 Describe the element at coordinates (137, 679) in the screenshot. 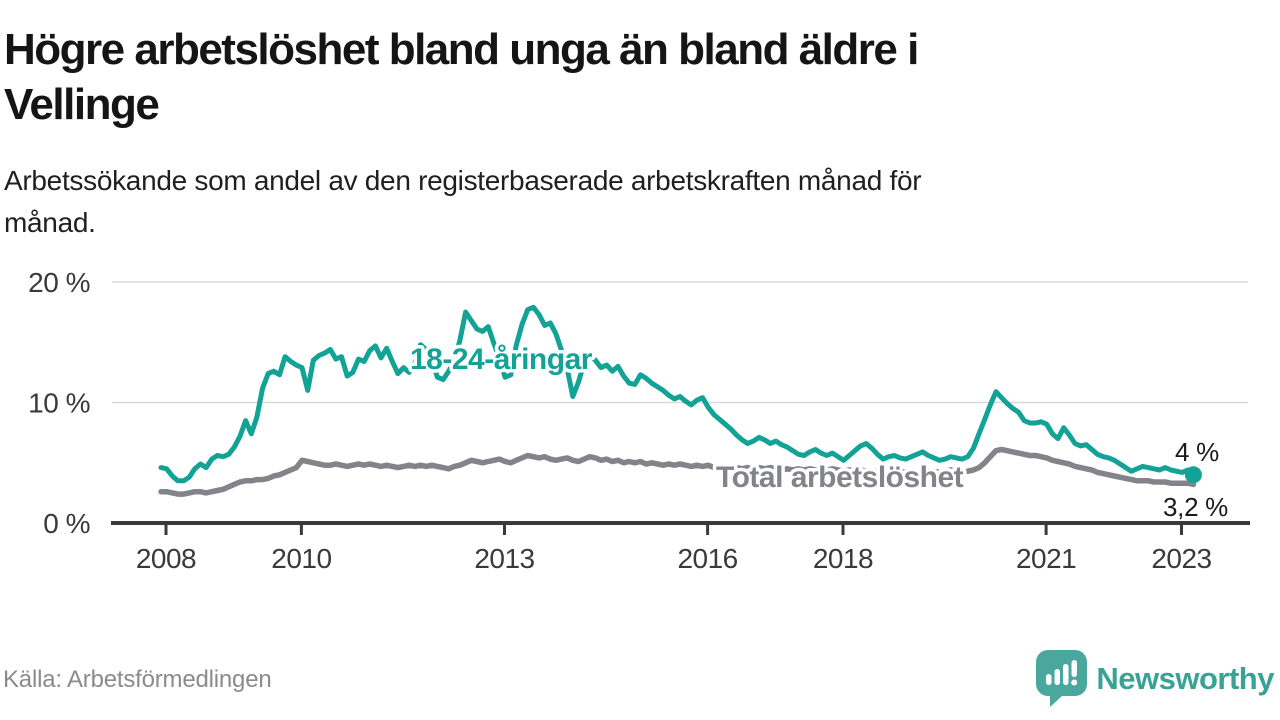

I see `source-note: Källa: Arbetsförmedlingen` at that location.